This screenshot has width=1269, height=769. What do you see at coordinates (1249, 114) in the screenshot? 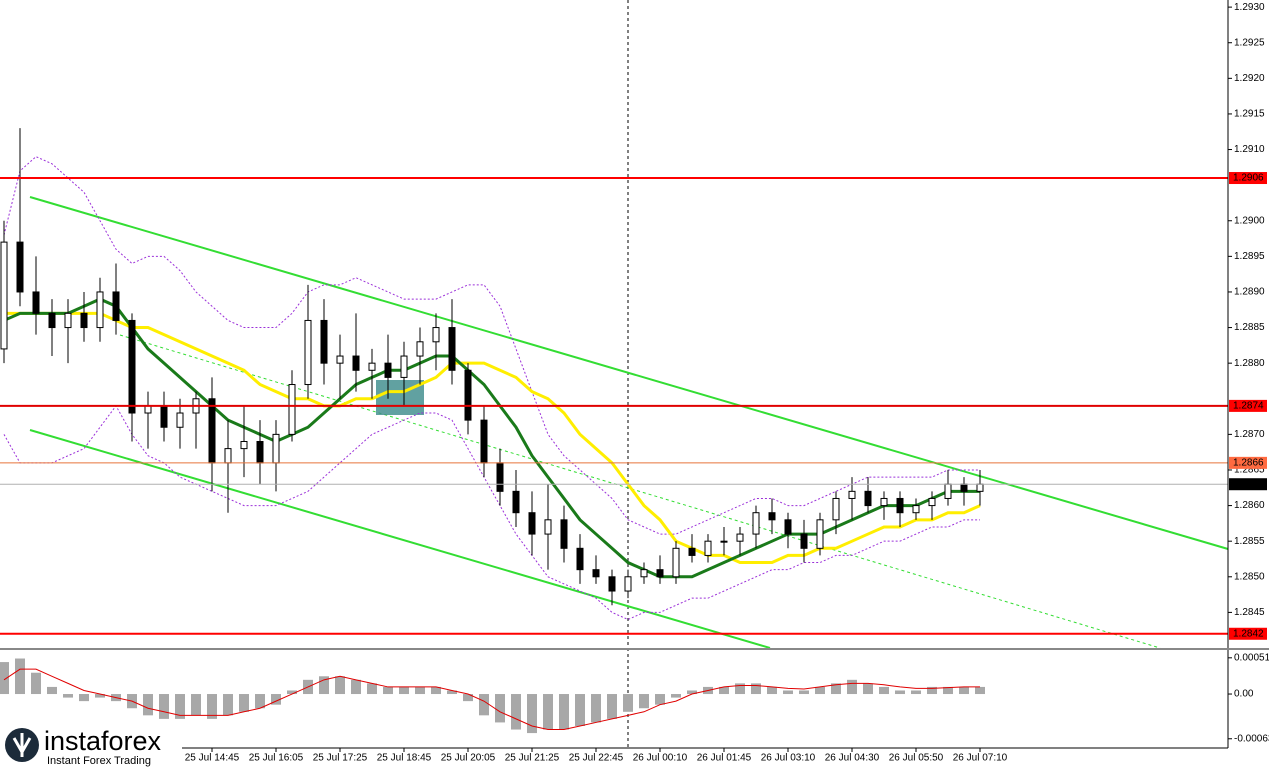
I see `y-tick-label: 1.2915` at bounding box center [1249, 114].